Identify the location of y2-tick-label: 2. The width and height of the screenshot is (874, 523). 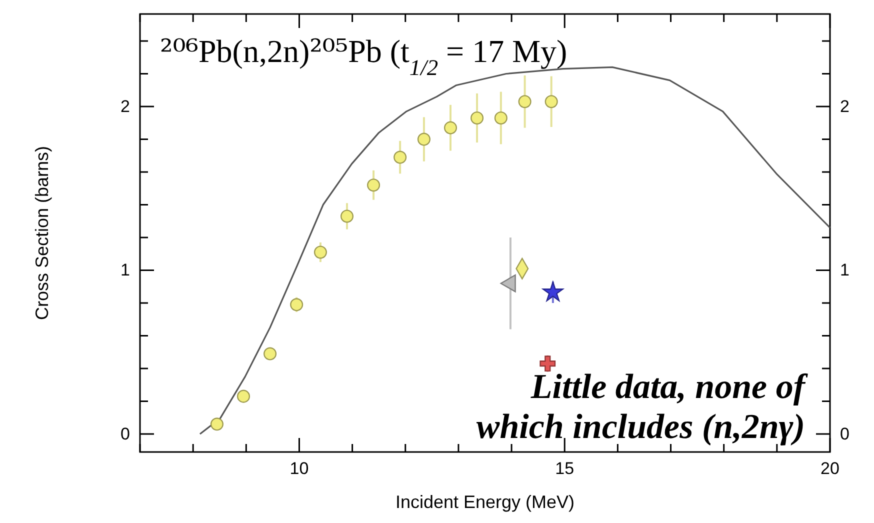
(845, 106).